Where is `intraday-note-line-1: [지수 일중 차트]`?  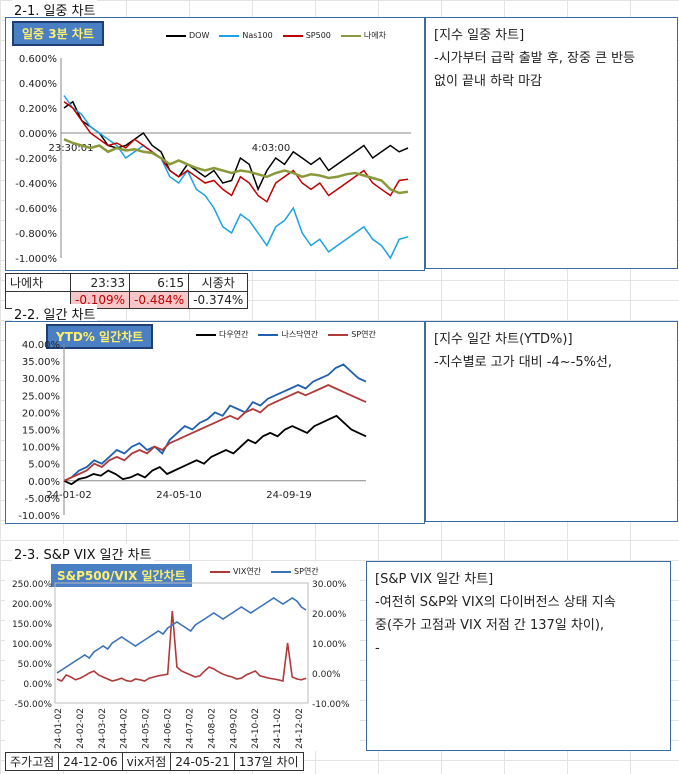 intraday-note-line-1: [지수 일중 차트] is located at coordinates (479, 35).